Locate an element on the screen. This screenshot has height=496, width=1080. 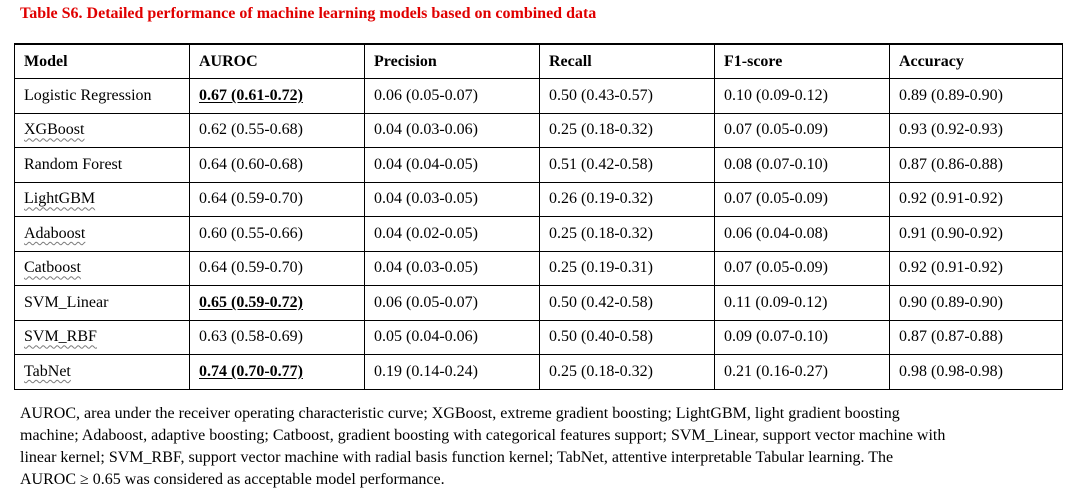
model-cell-text: LightGBM is located at coordinates (60, 199).